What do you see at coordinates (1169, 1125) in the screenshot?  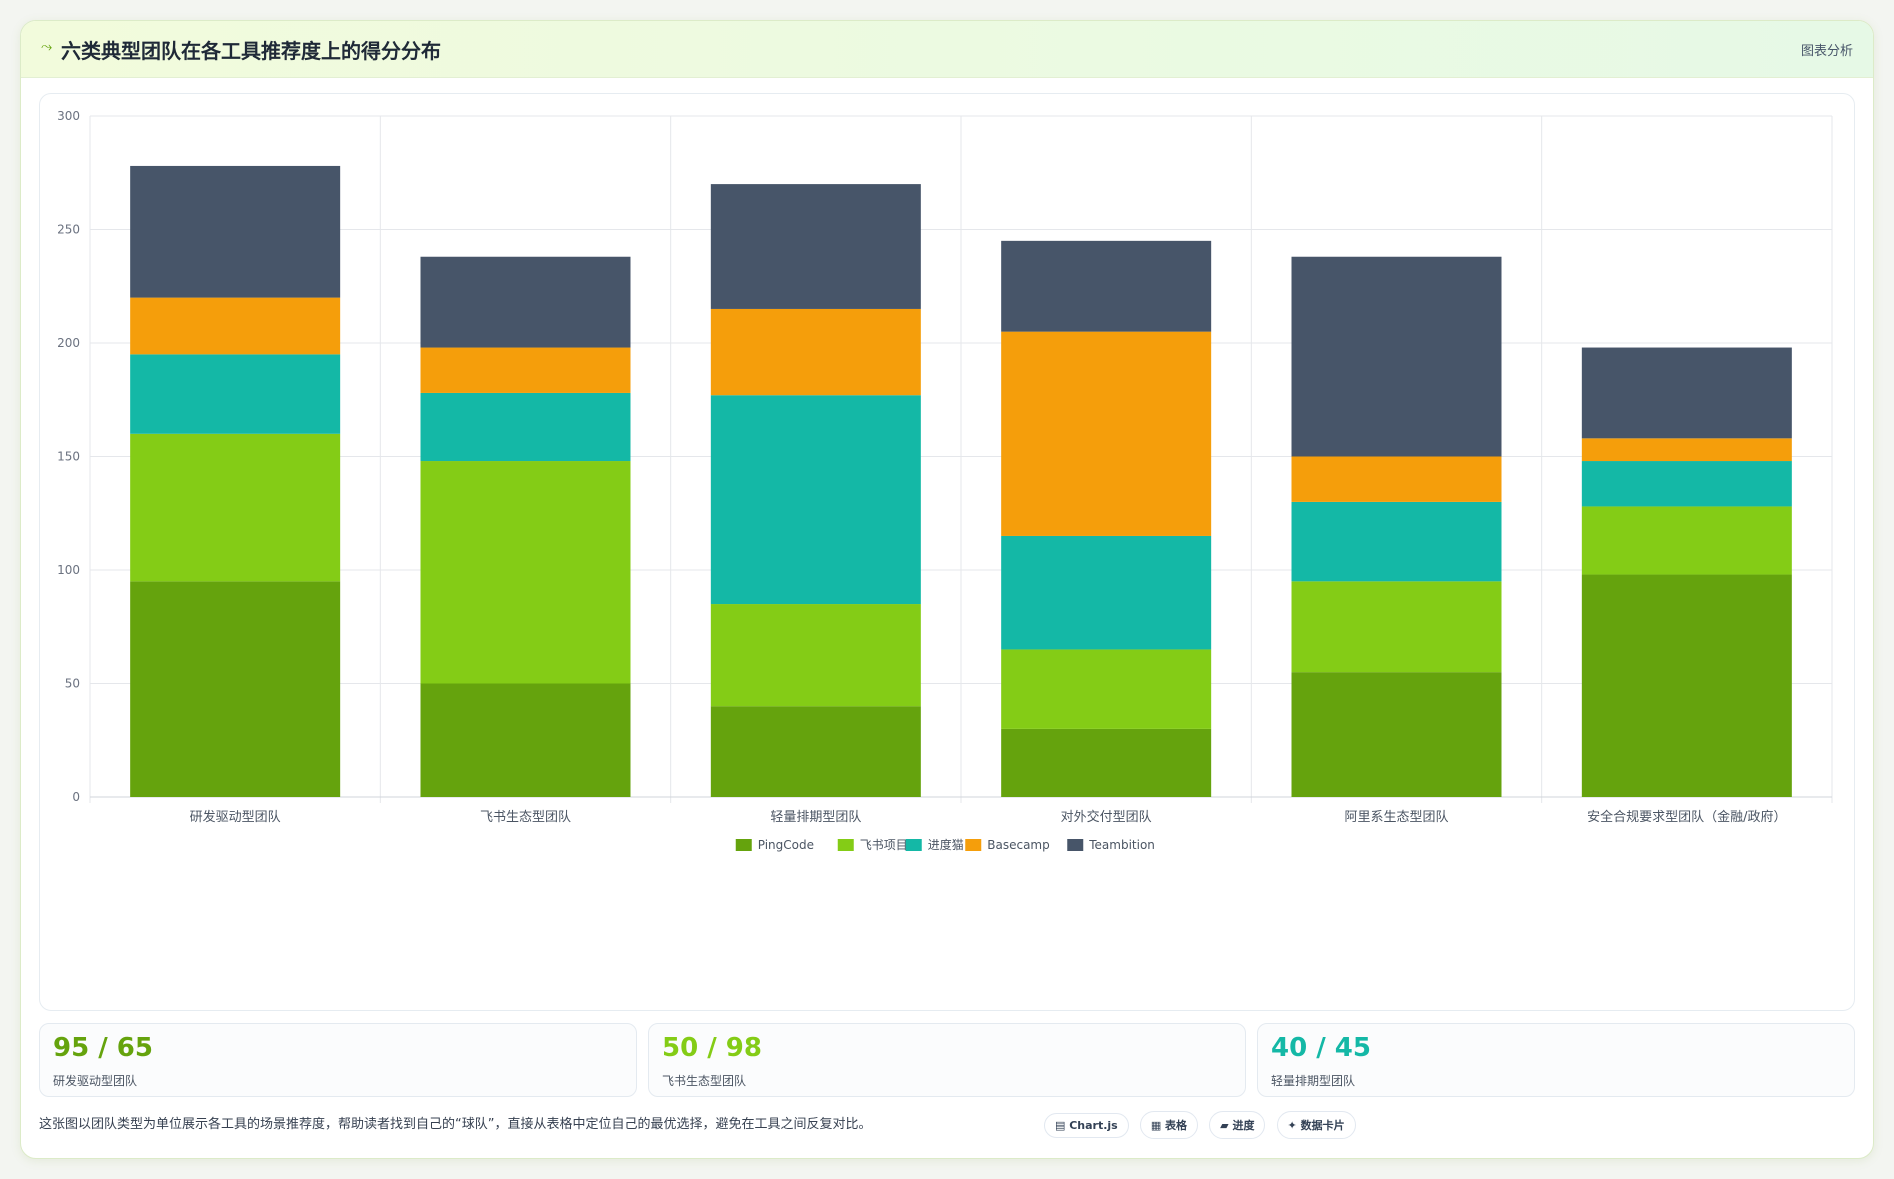 I see `badge-table: ▦ 表格` at bounding box center [1169, 1125].